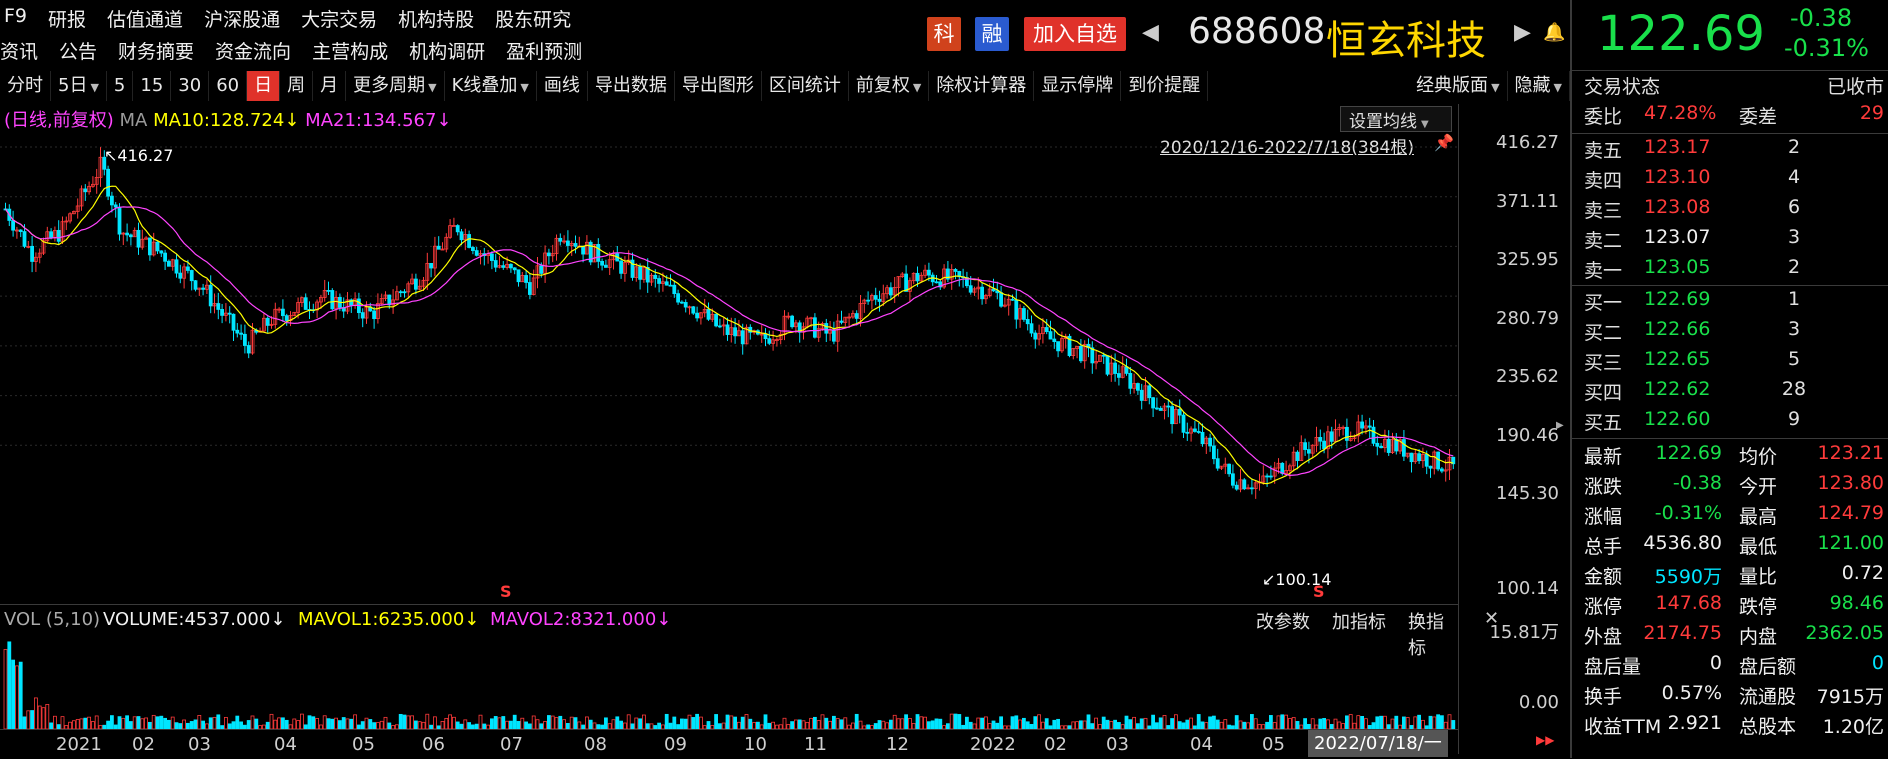 The image size is (1888, 759). Describe the element at coordinates (1794, 237) in the screenshot. I see `book-volume: 3` at that location.